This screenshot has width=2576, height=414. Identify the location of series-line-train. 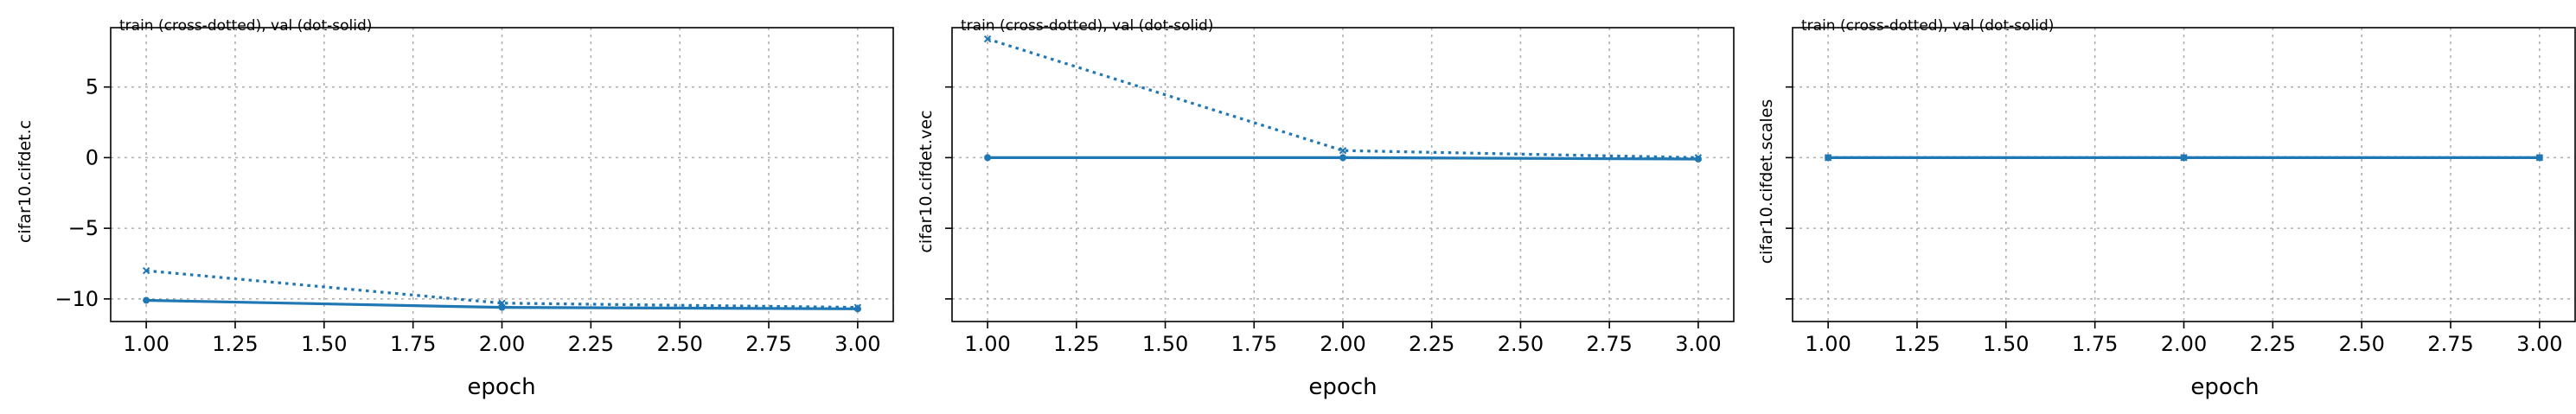
(502, 289).